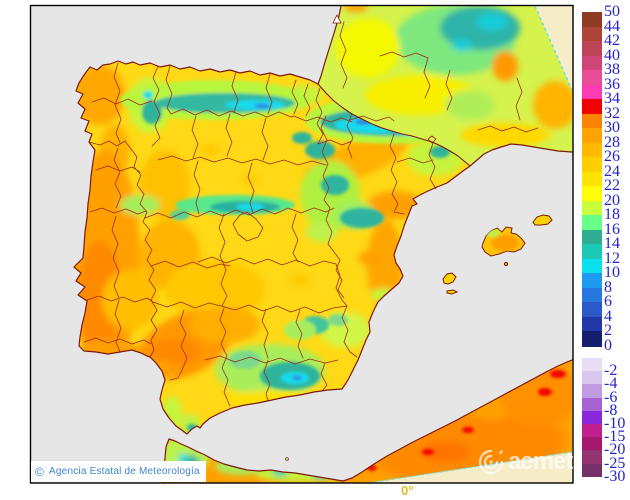 This screenshot has height=500, width=630. What do you see at coordinates (506, 264) in the screenshot?
I see `cabrera-islet` at bounding box center [506, 264].